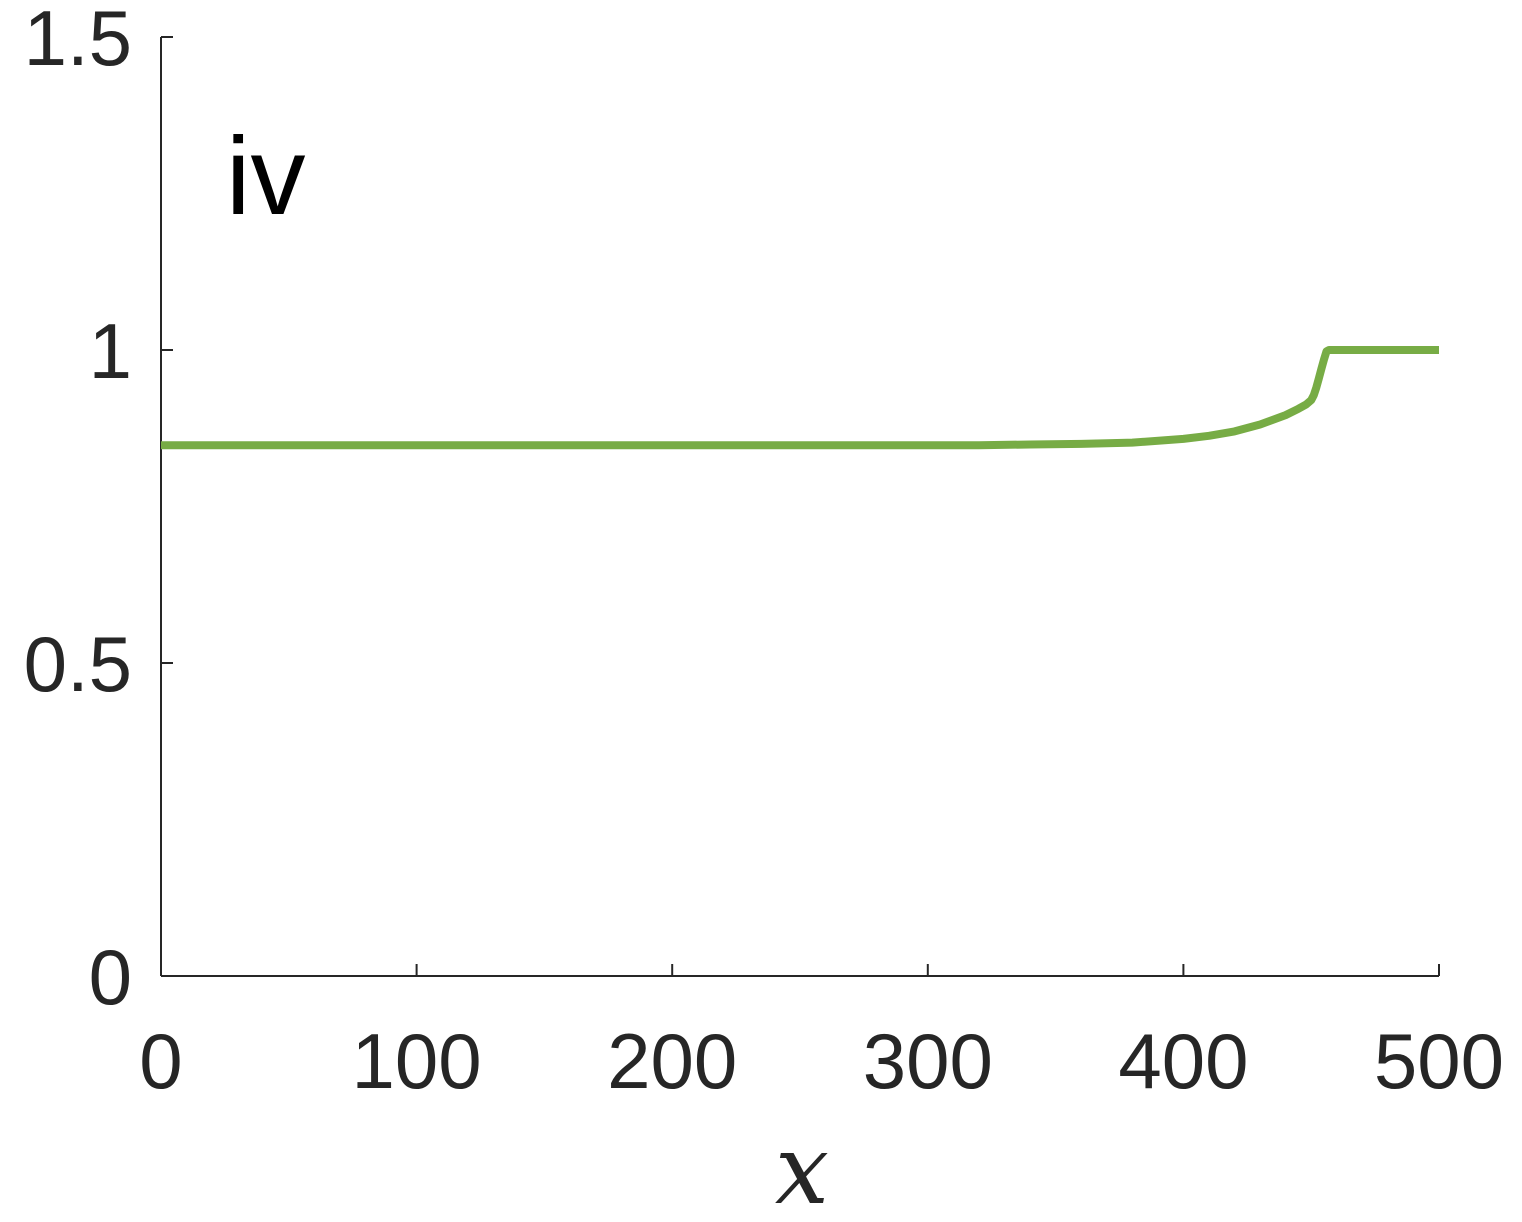  I want to click on y-tick-label: 0.5, so click(78, 664).